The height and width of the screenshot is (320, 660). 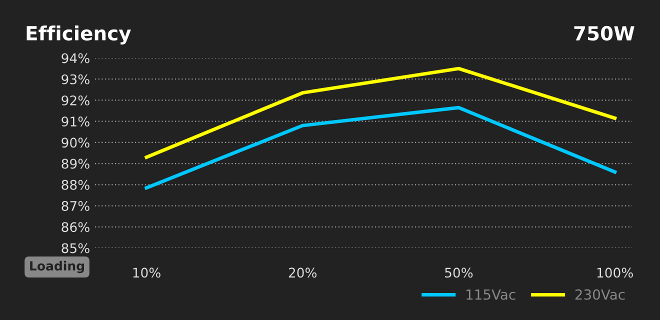 What do you see at coordinates (76, 58) in the screenshot?
I see `y-tick-label: 94%` at bounding box center [76, 58].